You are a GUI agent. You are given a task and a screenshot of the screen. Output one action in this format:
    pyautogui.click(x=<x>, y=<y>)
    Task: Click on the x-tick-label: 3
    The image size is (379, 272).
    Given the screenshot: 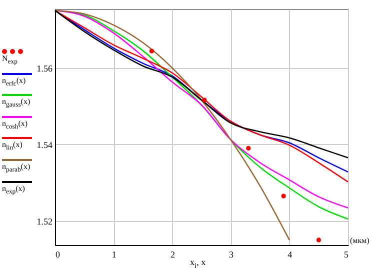 What is the action you would take?
    pyautogui.click(x=231, y=255)
    